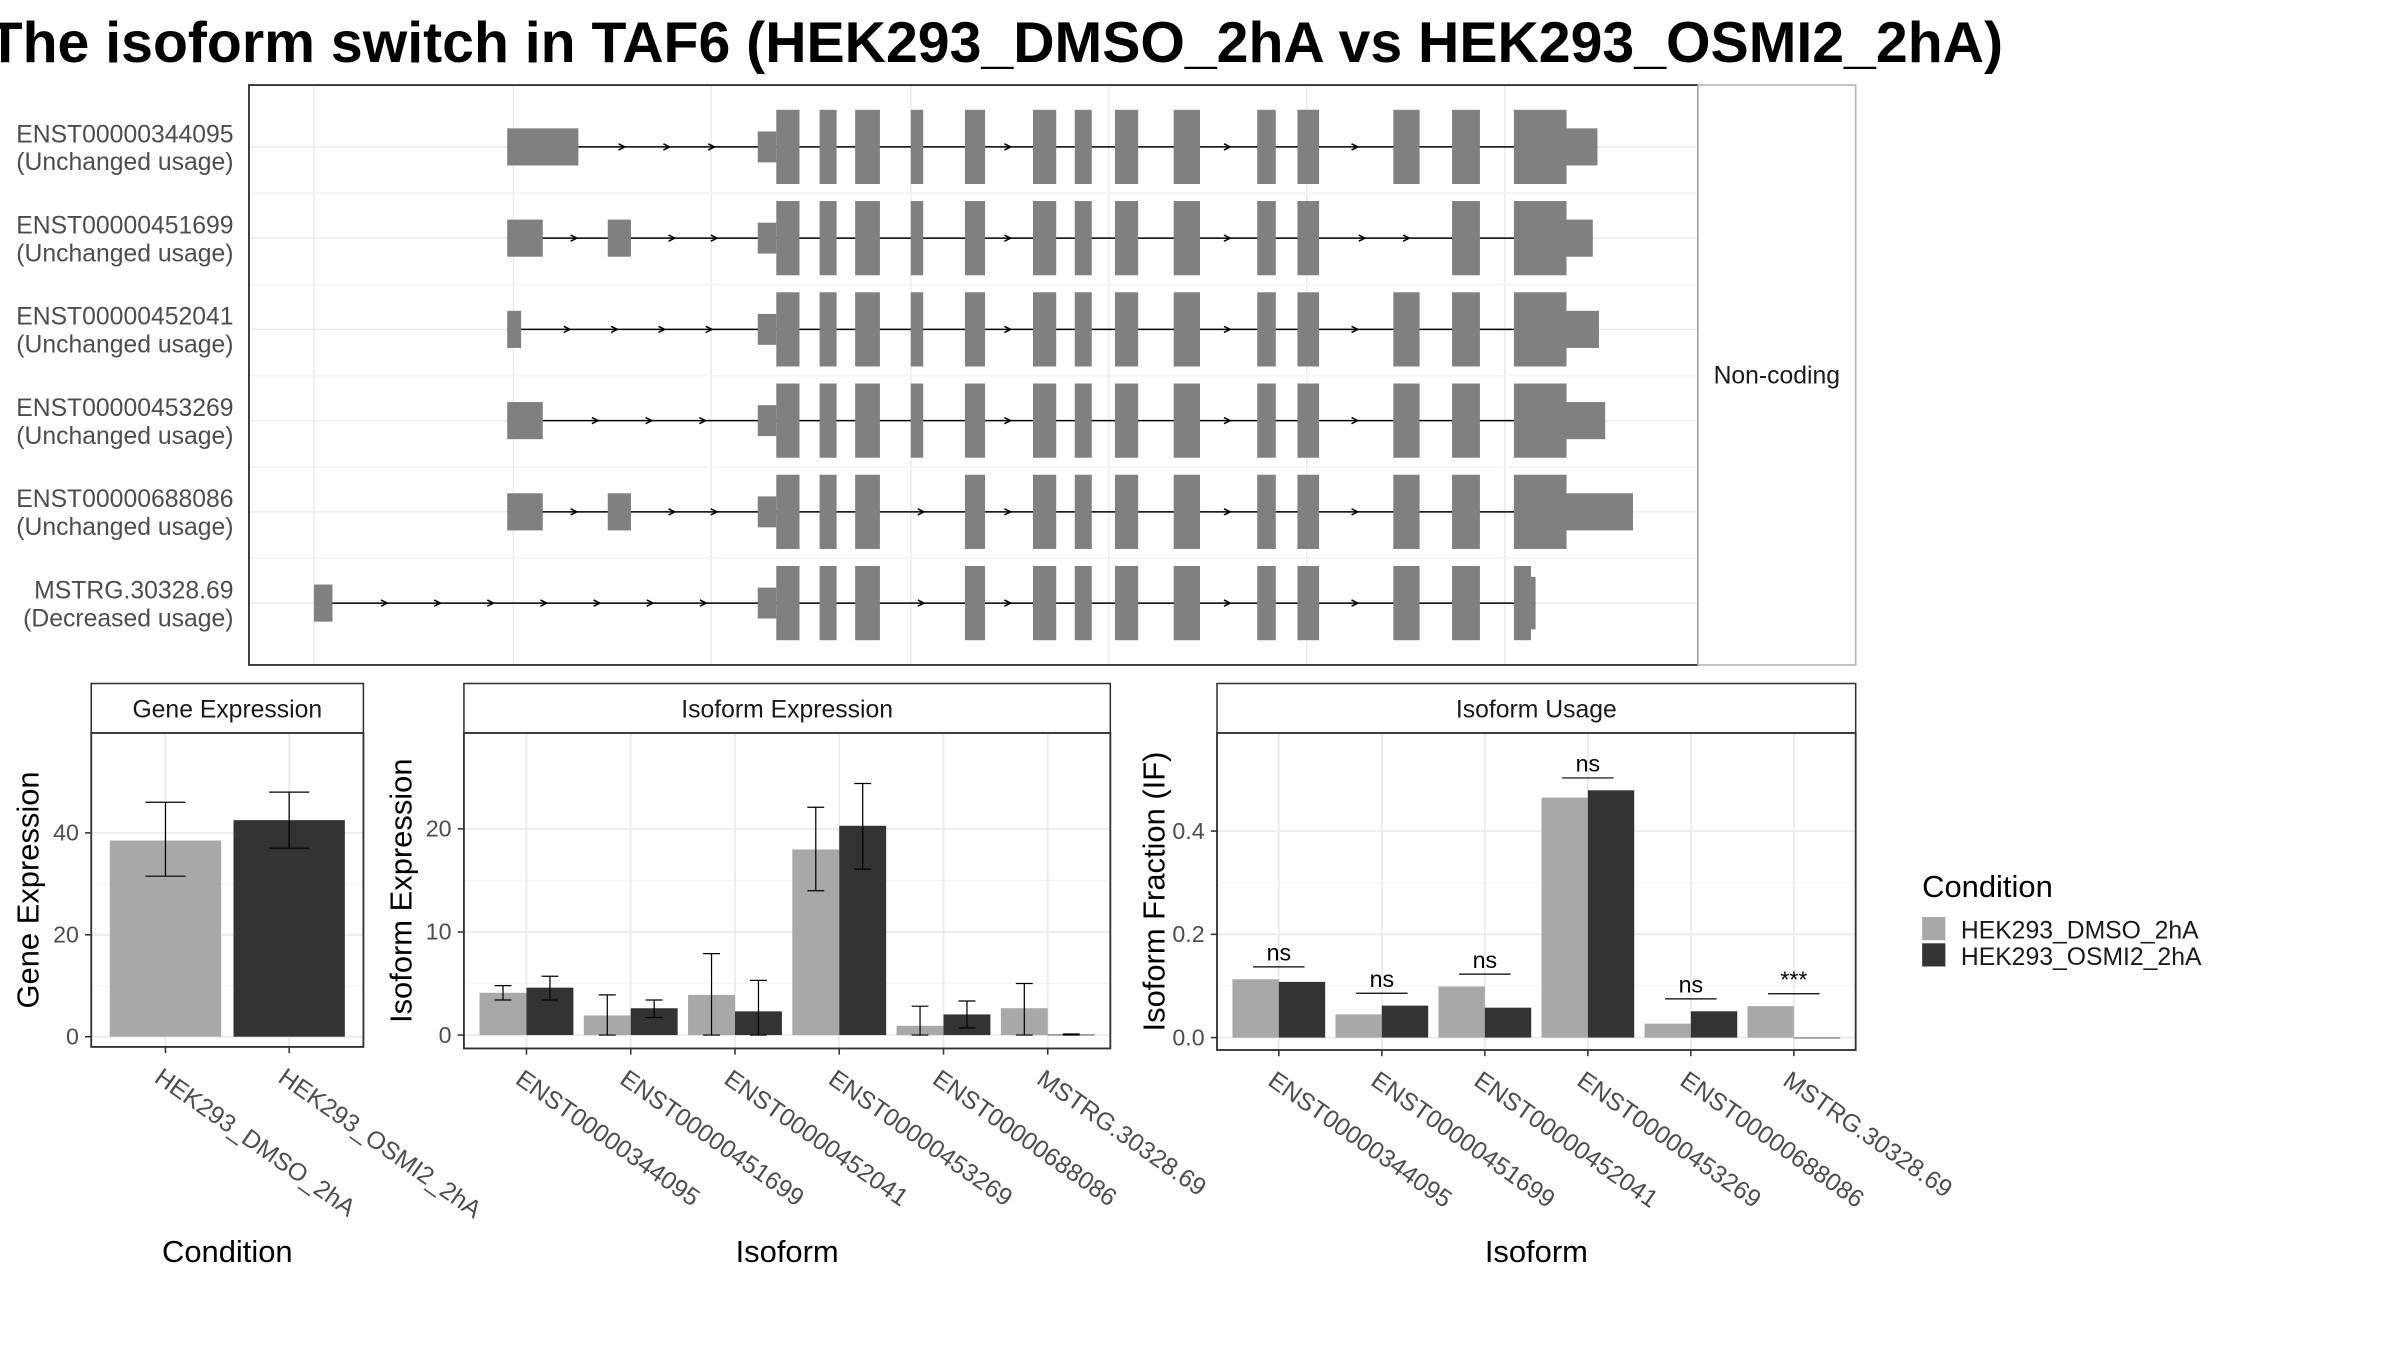  Describe the element at coordinates (1867, 1135) in the screenshot. I see `isoform-usage-xtick-label: MSTRG.30328.69` at that location.